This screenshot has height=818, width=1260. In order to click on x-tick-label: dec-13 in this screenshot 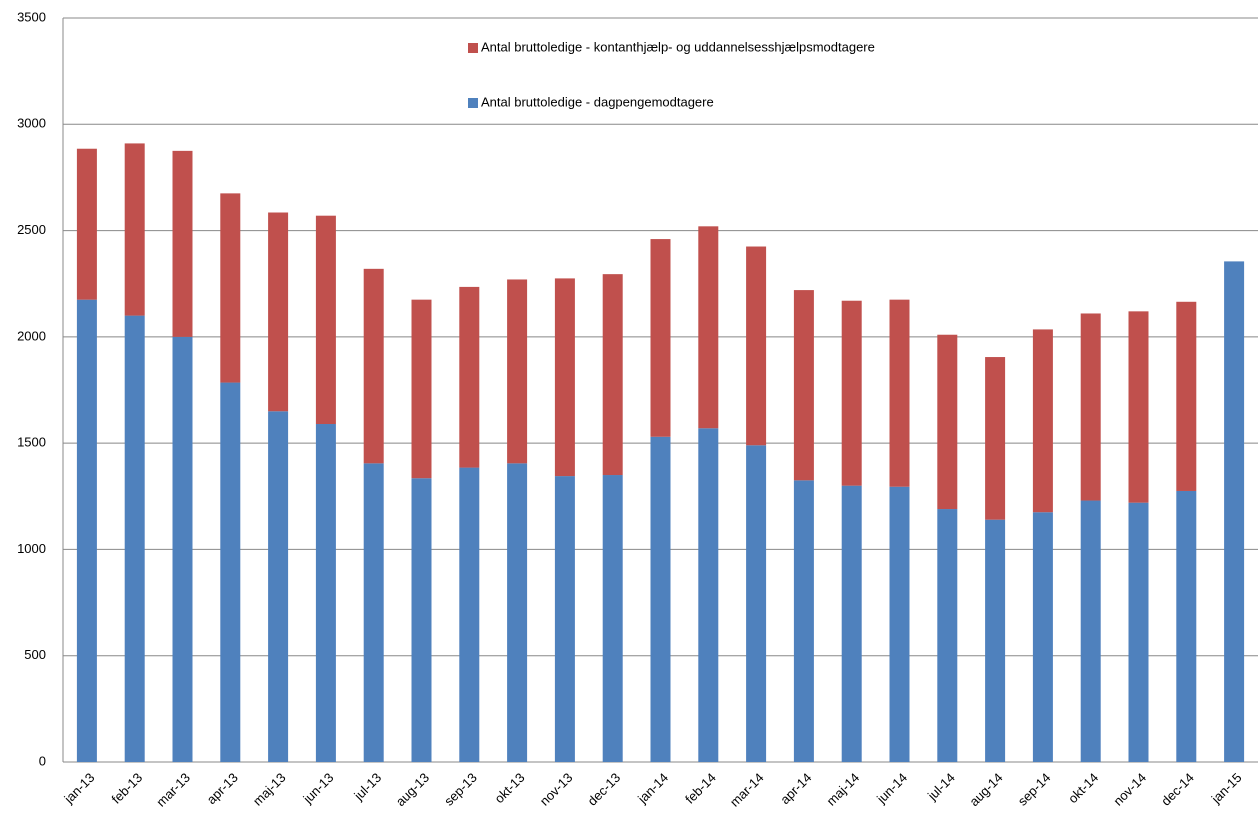, I will do `click(604, 789)`.